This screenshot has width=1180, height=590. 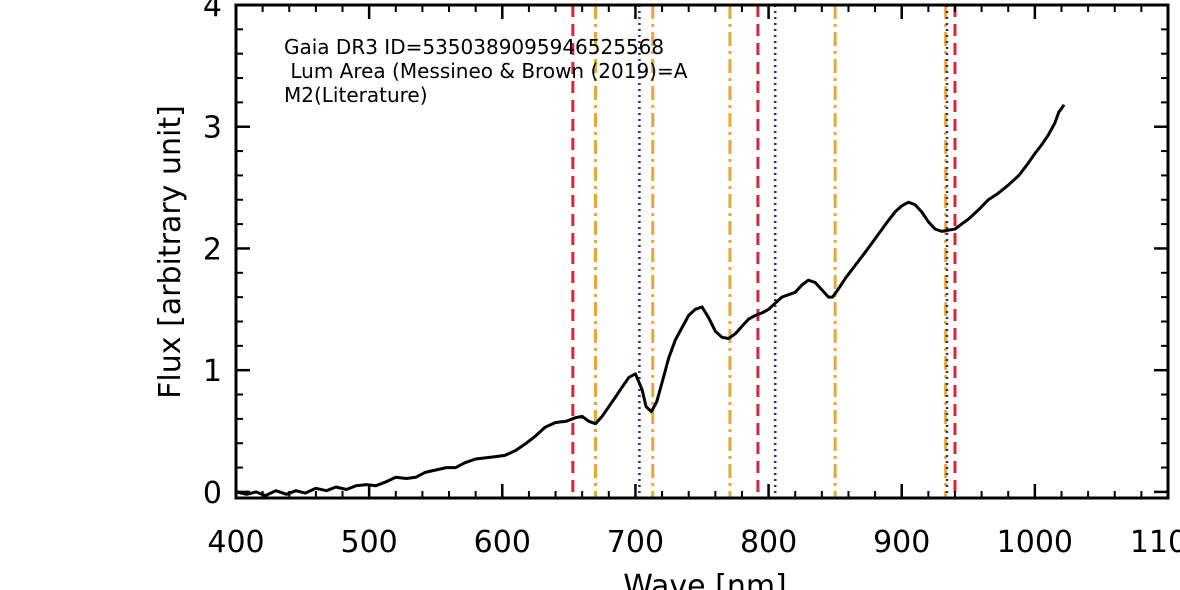 I want to click on y-tick-label: 1, so click(x=212, y=371).